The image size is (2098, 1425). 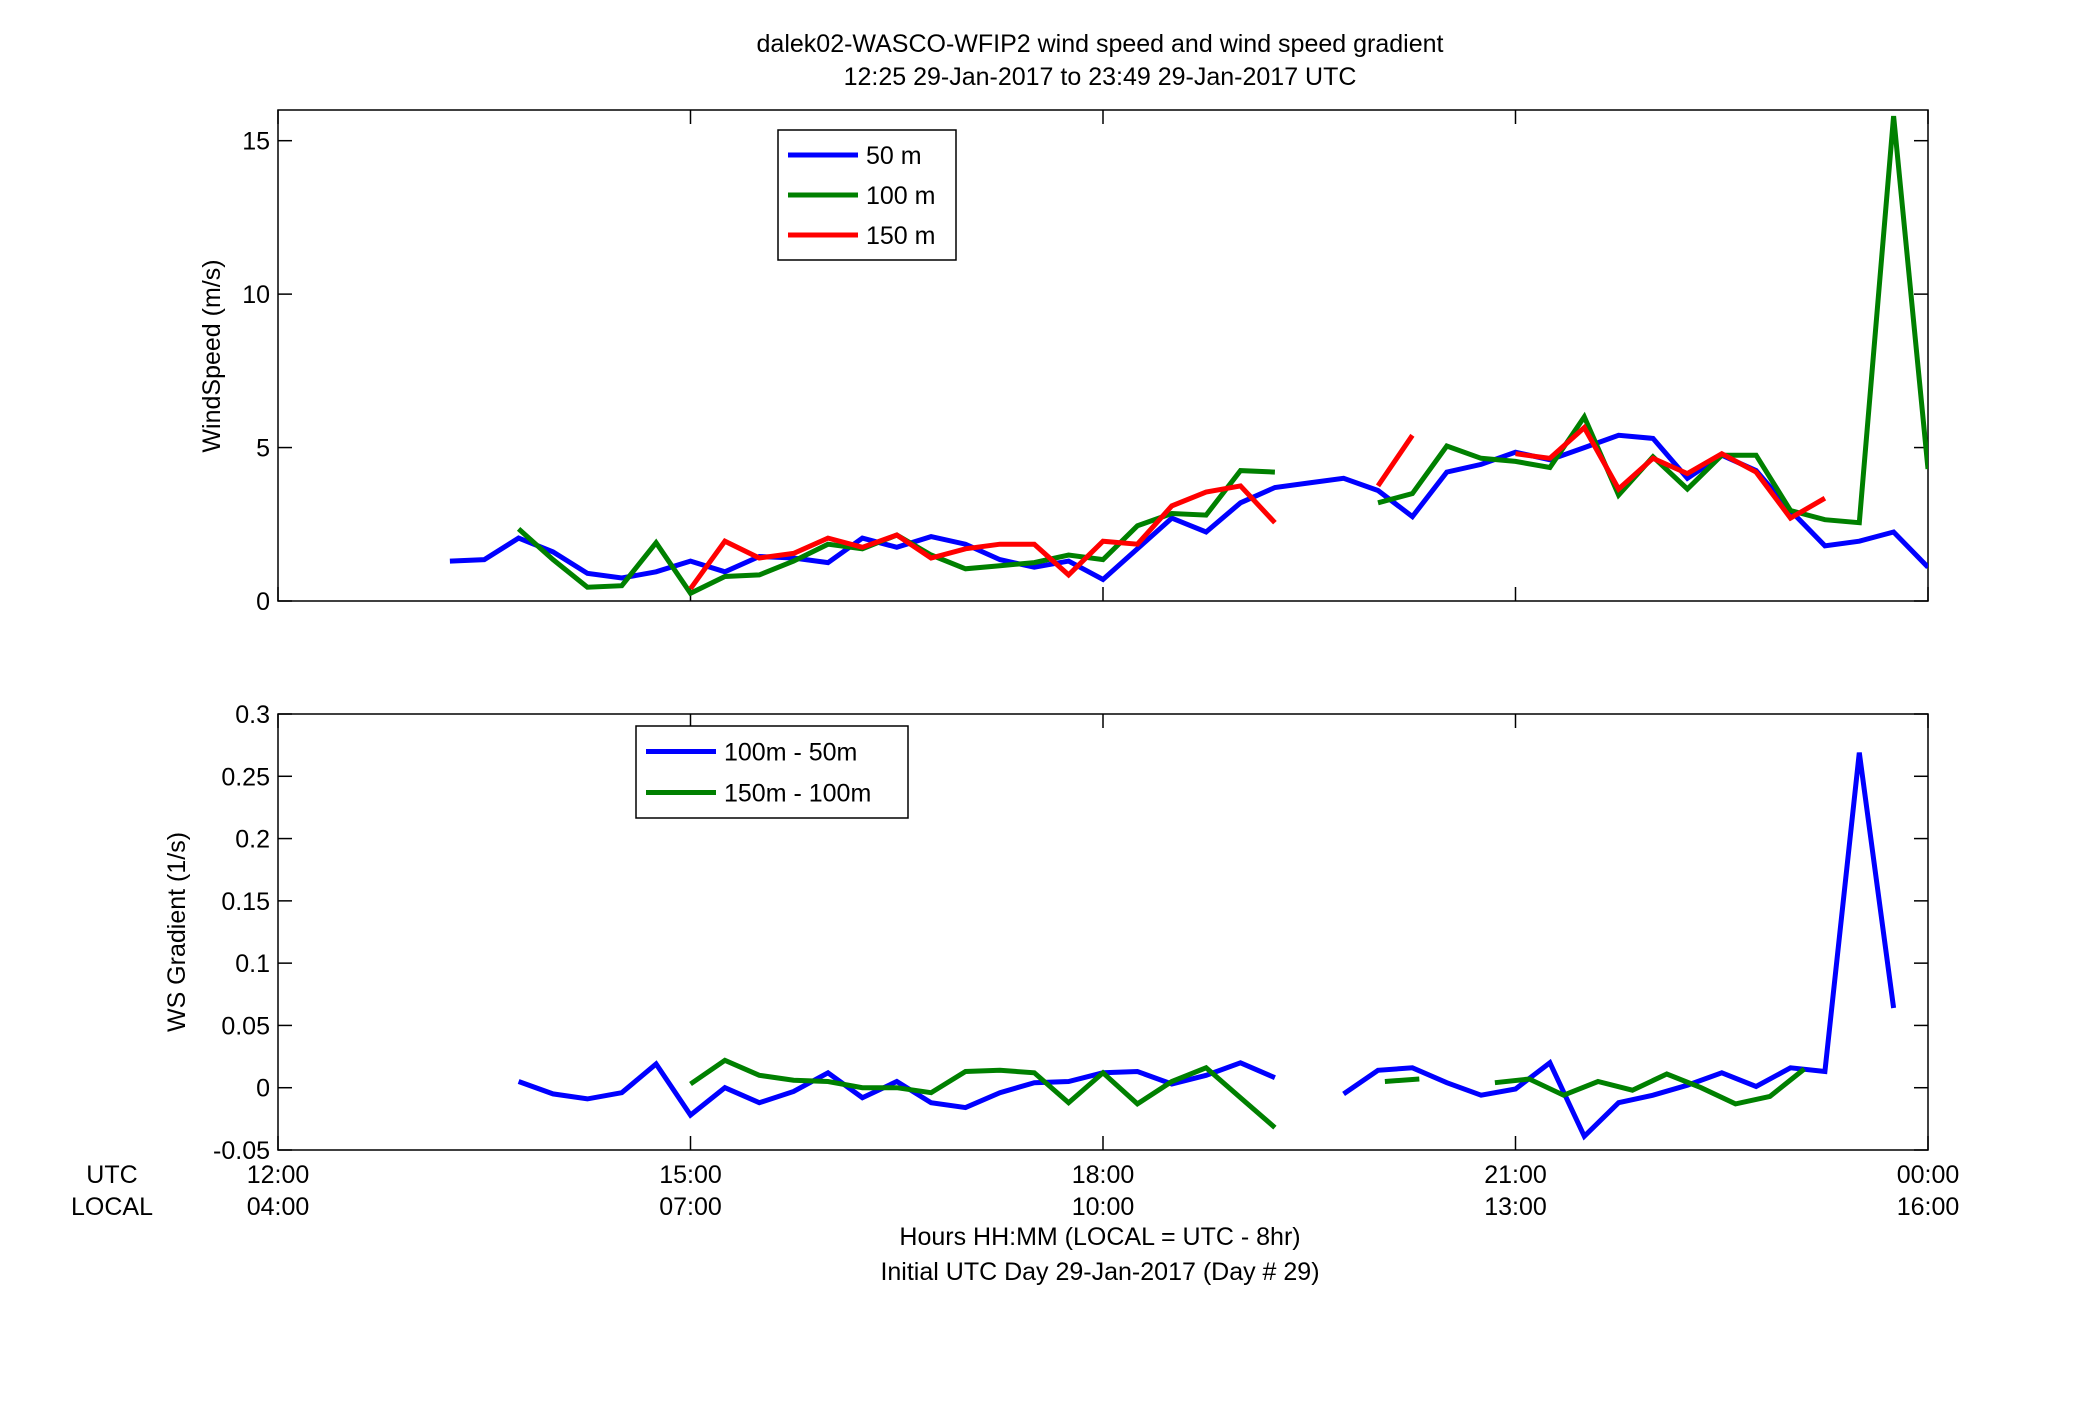 What do you see at coordinates (252, 715) in the screenshot?
I see `y-tick-label: 0.3` at bounding box center [252, 715].